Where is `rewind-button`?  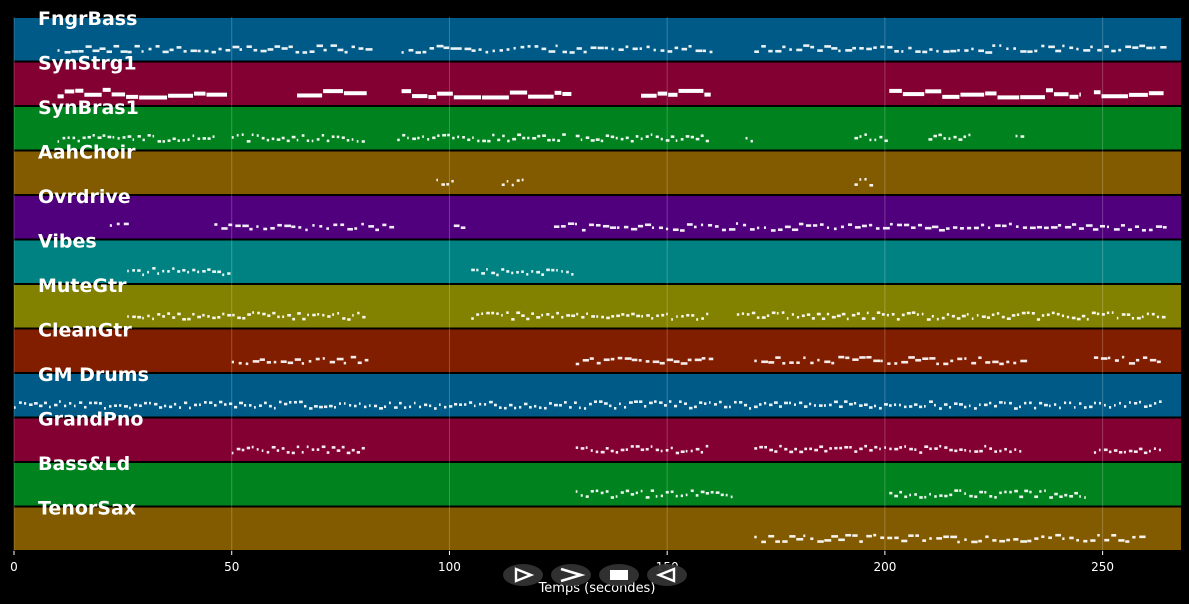 rewind-button is located at coordinates (667, 575).